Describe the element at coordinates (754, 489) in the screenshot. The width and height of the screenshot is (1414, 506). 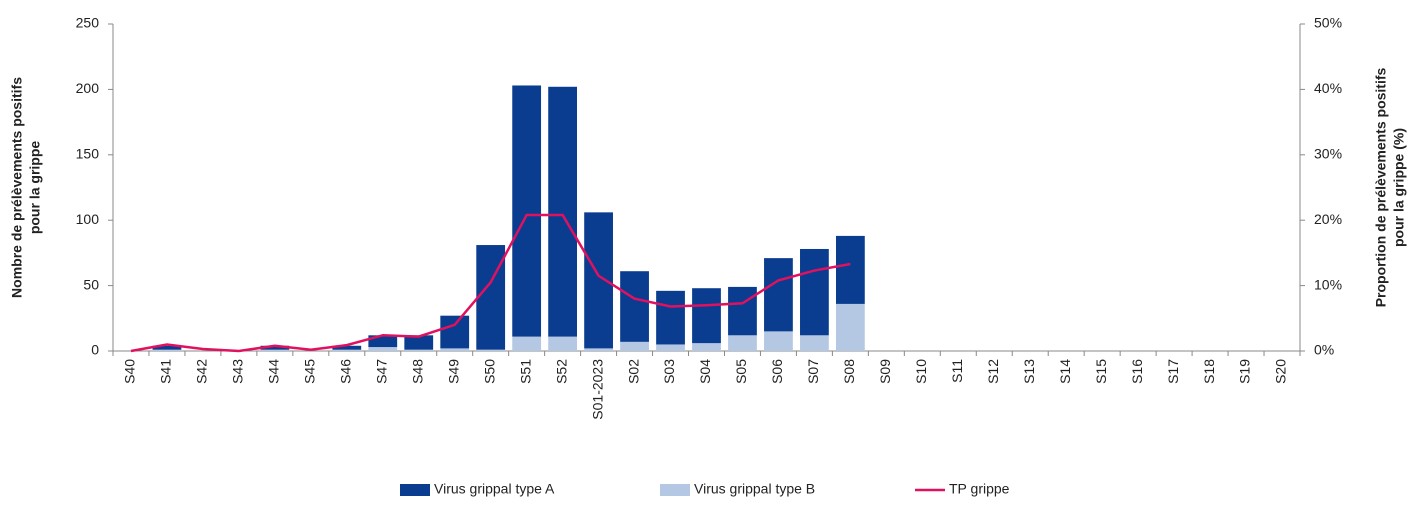
I see `legend-label: Virus grippal type B` at that location.